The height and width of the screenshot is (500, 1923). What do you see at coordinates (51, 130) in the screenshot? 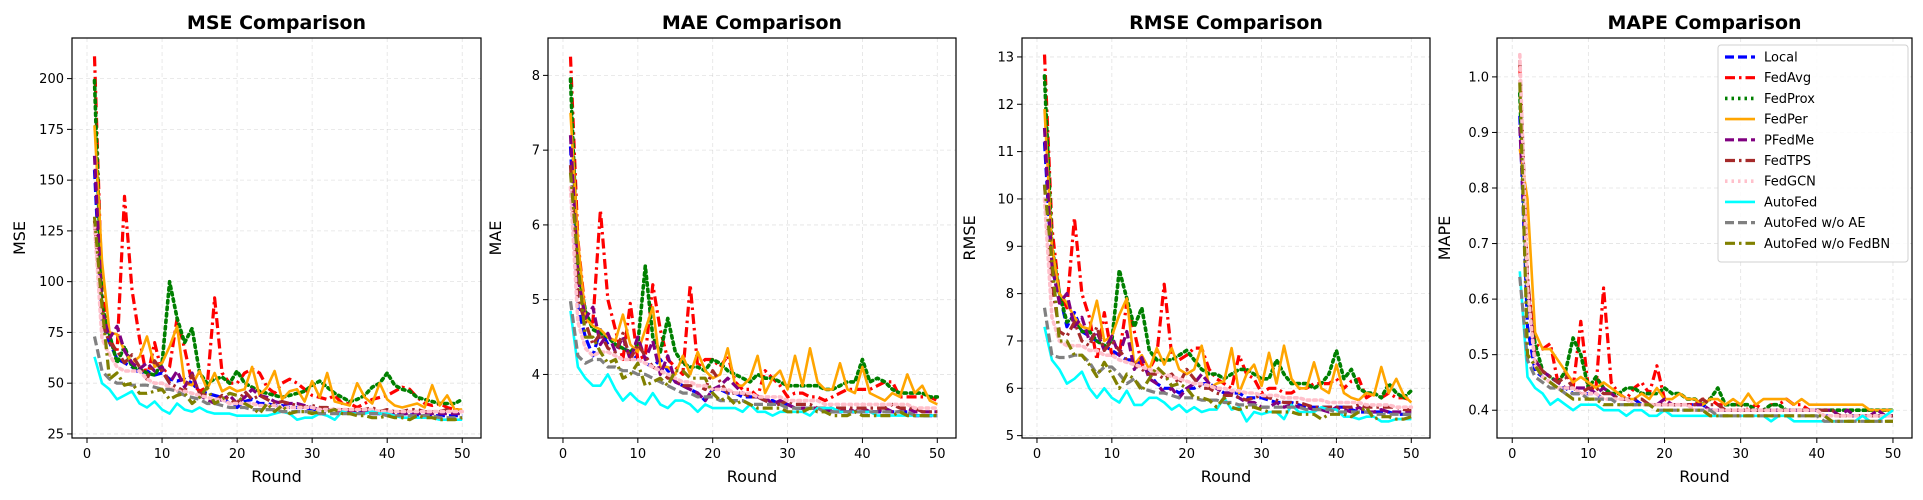
I see `y-tick-label: 175` at bounding box center [51, 130].